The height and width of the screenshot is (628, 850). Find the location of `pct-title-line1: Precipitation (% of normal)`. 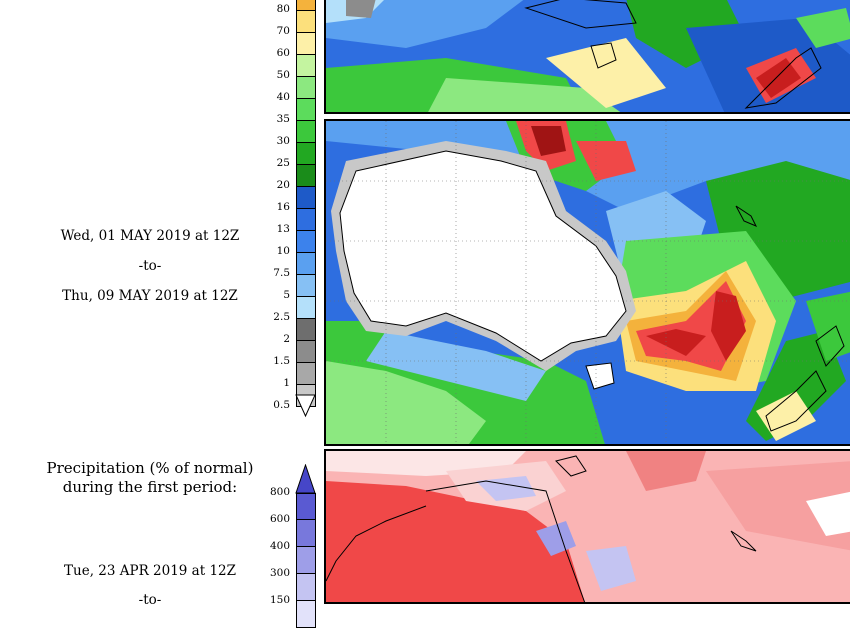

pct-title-line1: Precipitation (% of normal) is located at coordinates (150, 468).